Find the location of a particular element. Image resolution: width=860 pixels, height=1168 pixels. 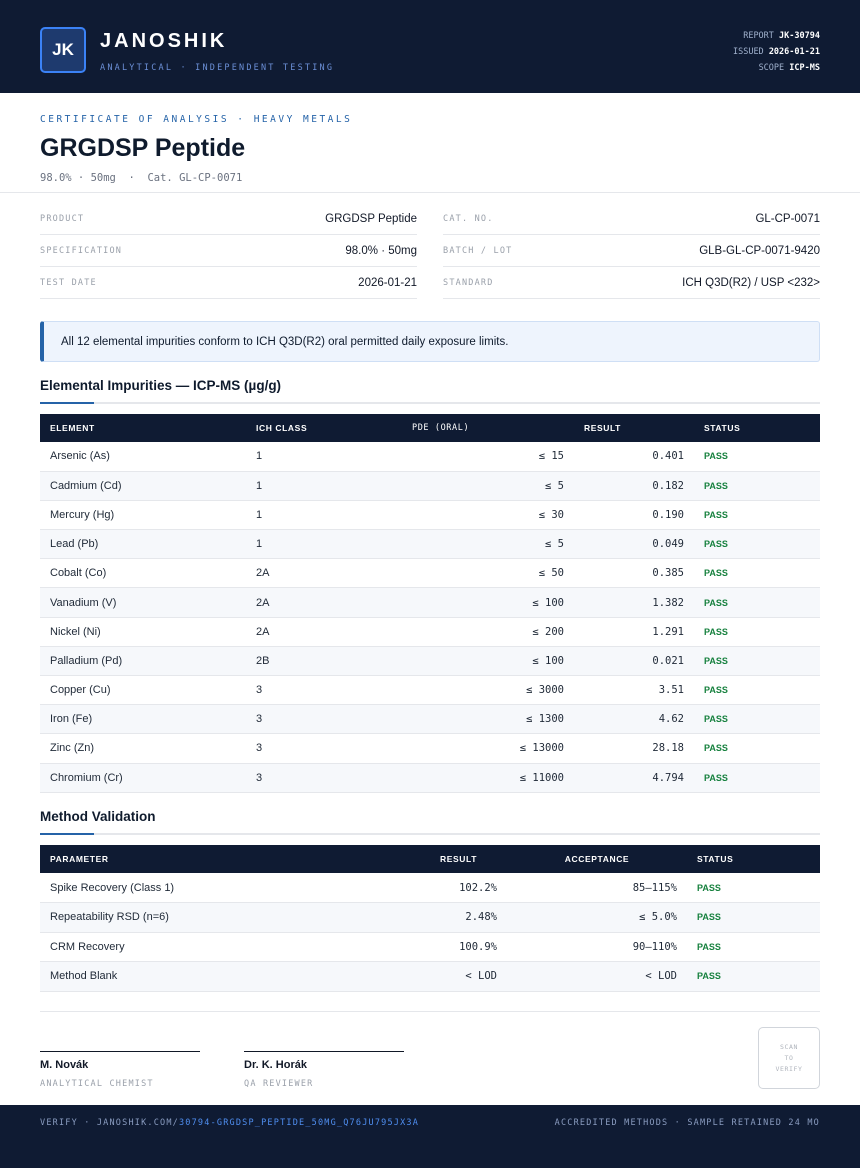

impurities-section-title: Elemental Impurities — ICP-MS (µg/g) is located at coordinates (161, 385).